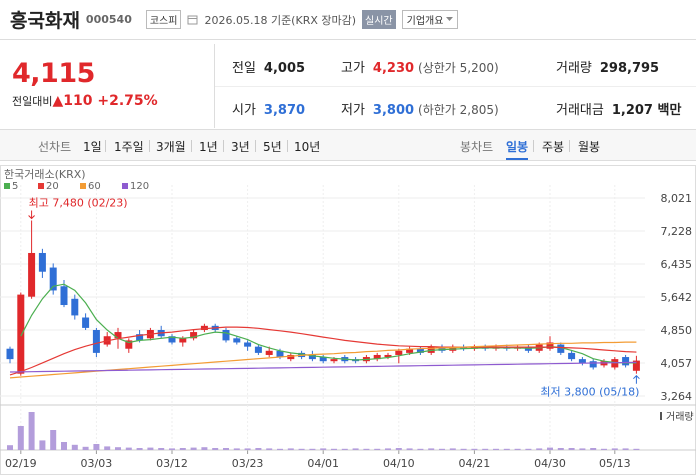  I want to click on x-tick-label: 03/23, so click(248, 463).